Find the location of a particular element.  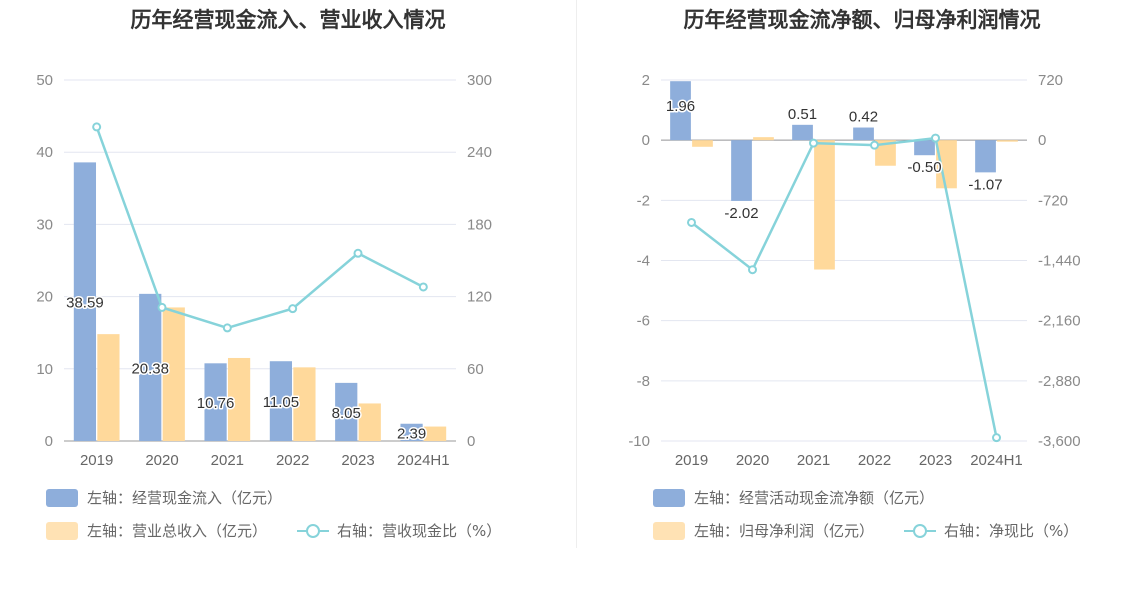

legend-label: 左轴：营业总收入（亿元） is located at coordinates (177, 531).